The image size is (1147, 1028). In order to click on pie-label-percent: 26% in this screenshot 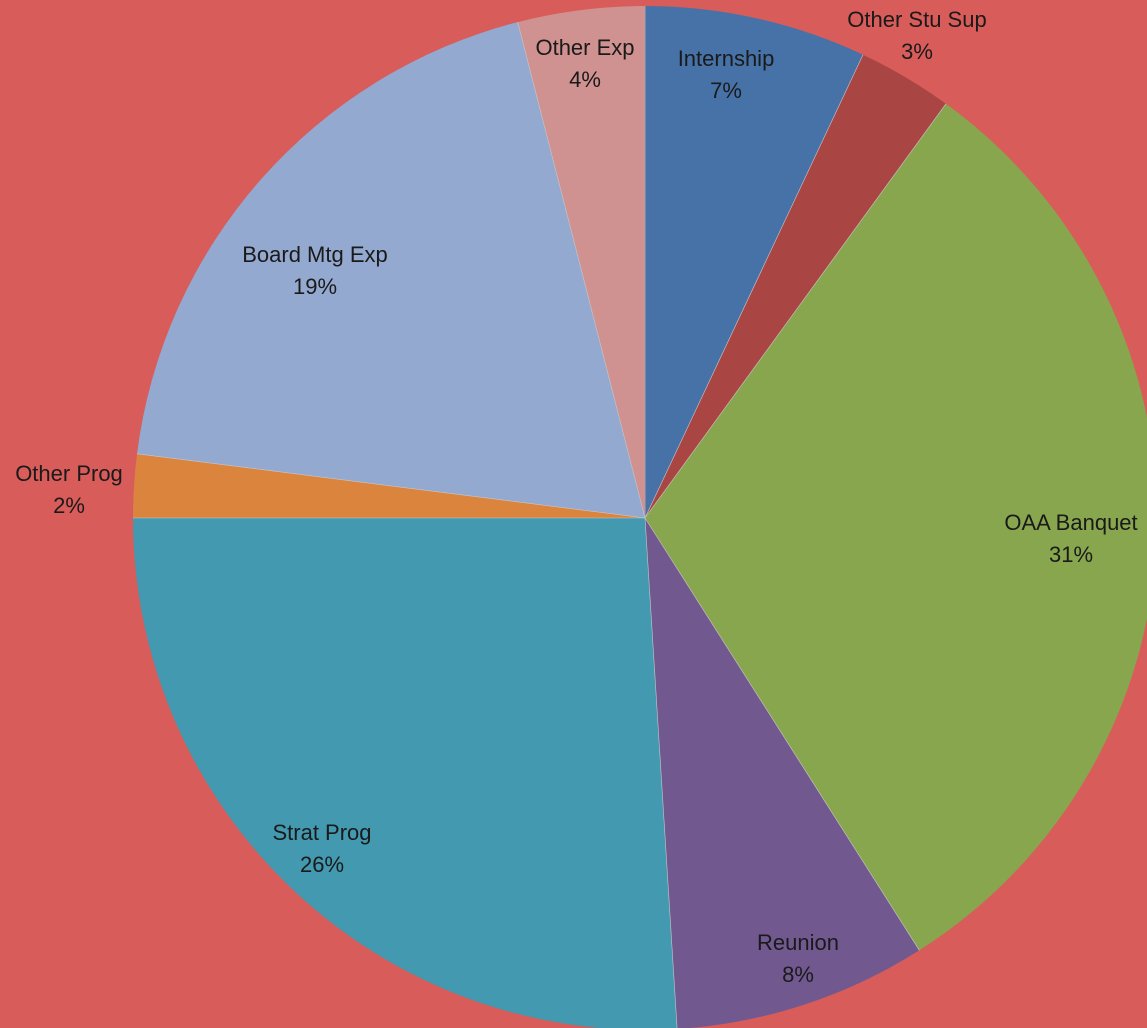, I will do `click(322, 864)`.